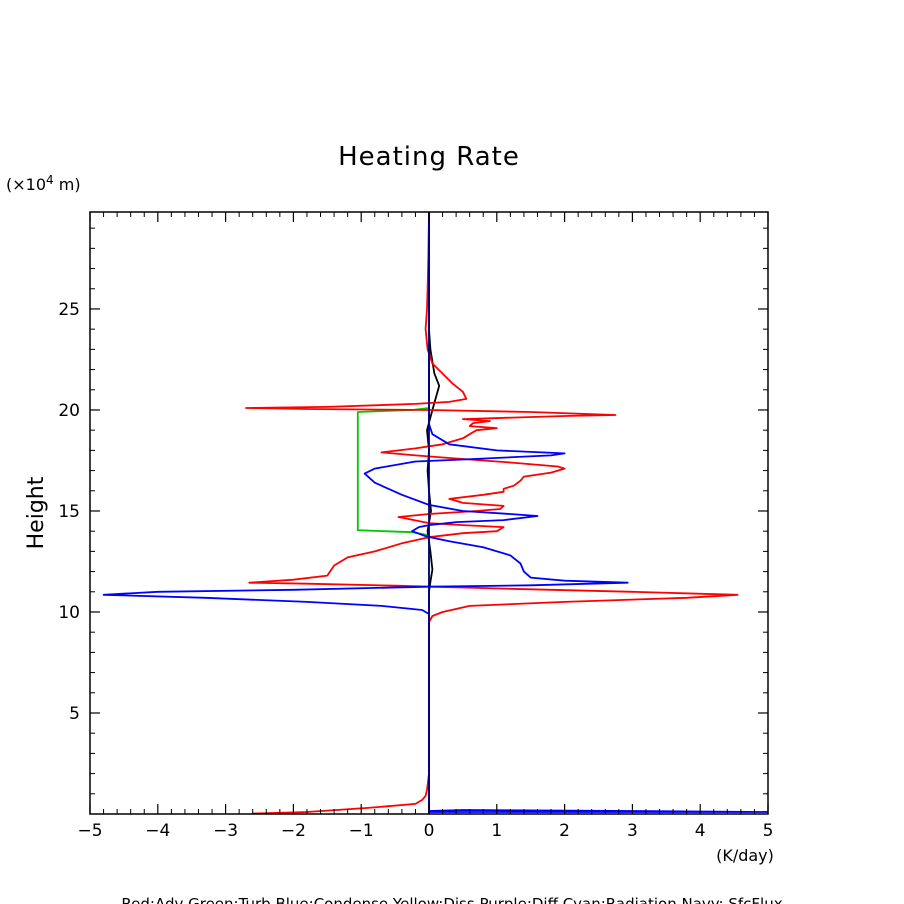 The image size is (904, 904). Describe the element at coordinates (496, 831) in the screenshot. I see `x-tick-label: 1` at that location.